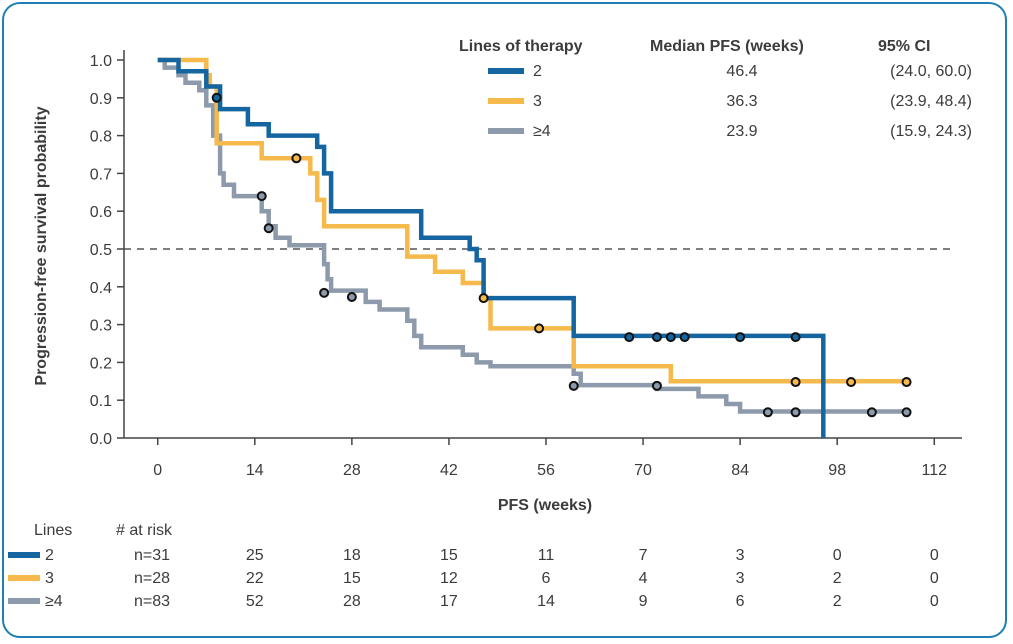 The height and width of the screenshot is (644, 1013). What do you see at coordinates (542, 131) in the screenshot?
I see `legend-label: ≥4` at bounding box center [542, 131].